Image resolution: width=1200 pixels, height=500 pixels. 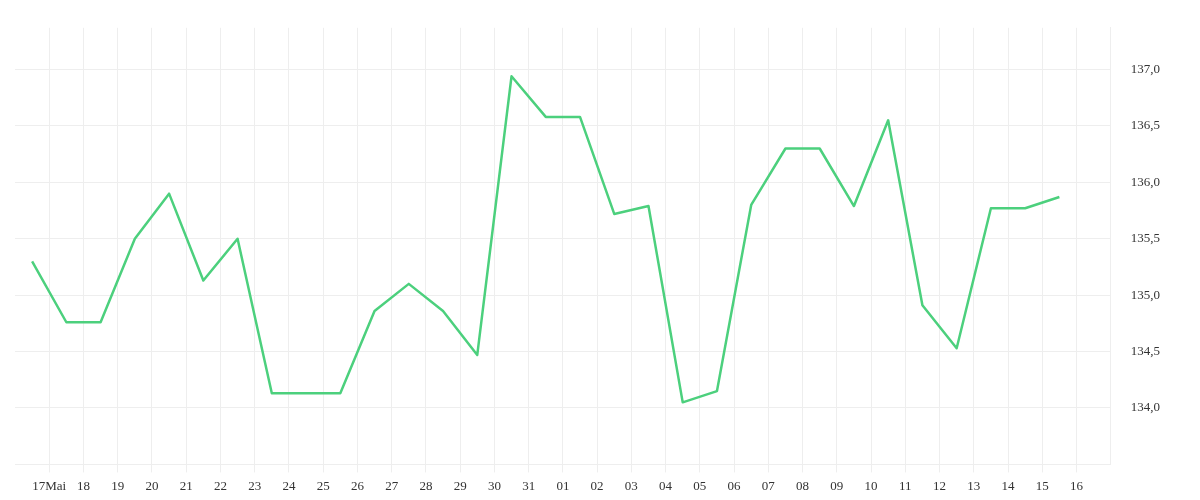 I want to click on x-tick-label: 29, so click(x=460, y=485).